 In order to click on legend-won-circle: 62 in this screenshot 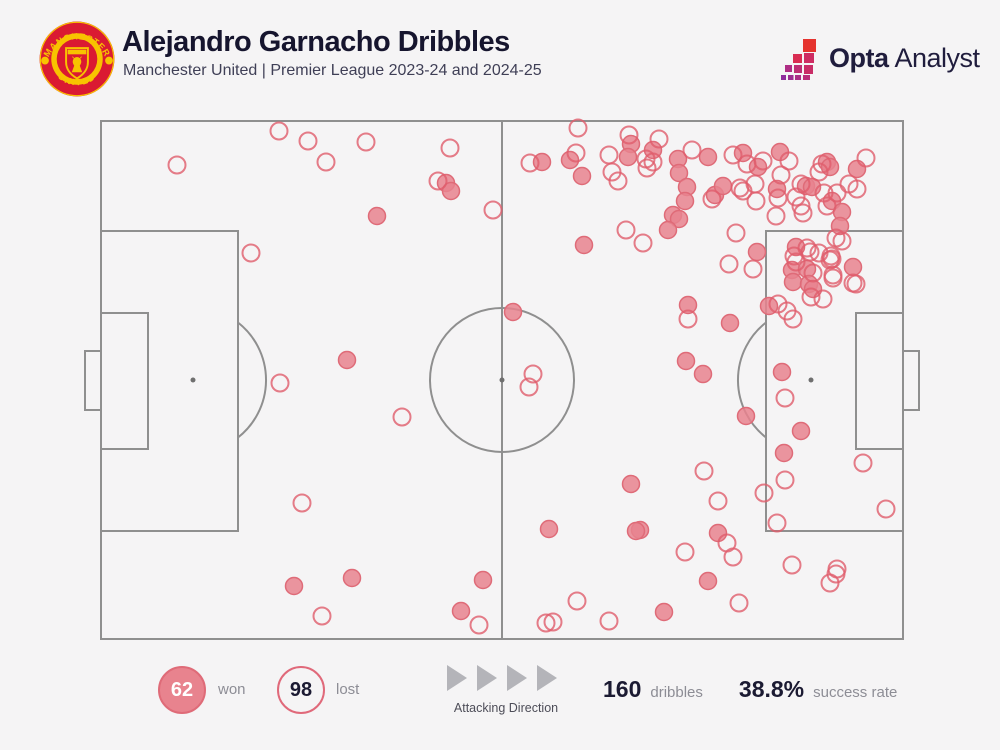, I will do `click(182, 690)`.